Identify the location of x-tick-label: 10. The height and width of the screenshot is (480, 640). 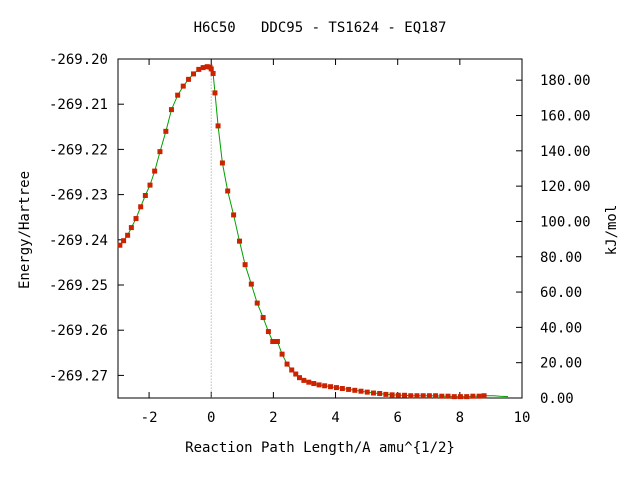
(522, 418).